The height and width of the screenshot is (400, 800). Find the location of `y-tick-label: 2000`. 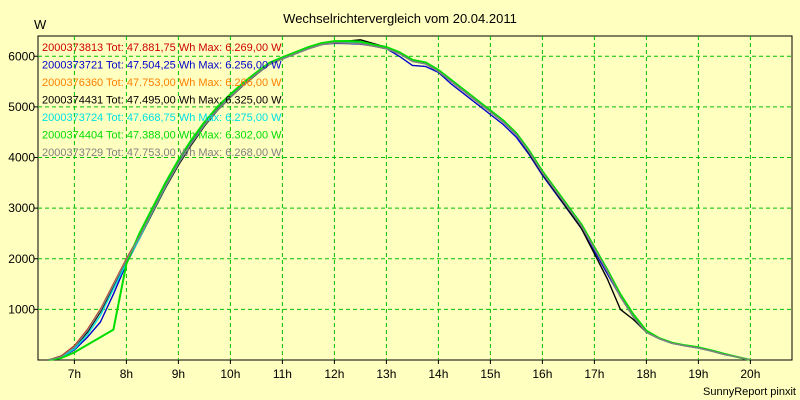

y-tick-label: 2000 is located at coordinates (21, 259).